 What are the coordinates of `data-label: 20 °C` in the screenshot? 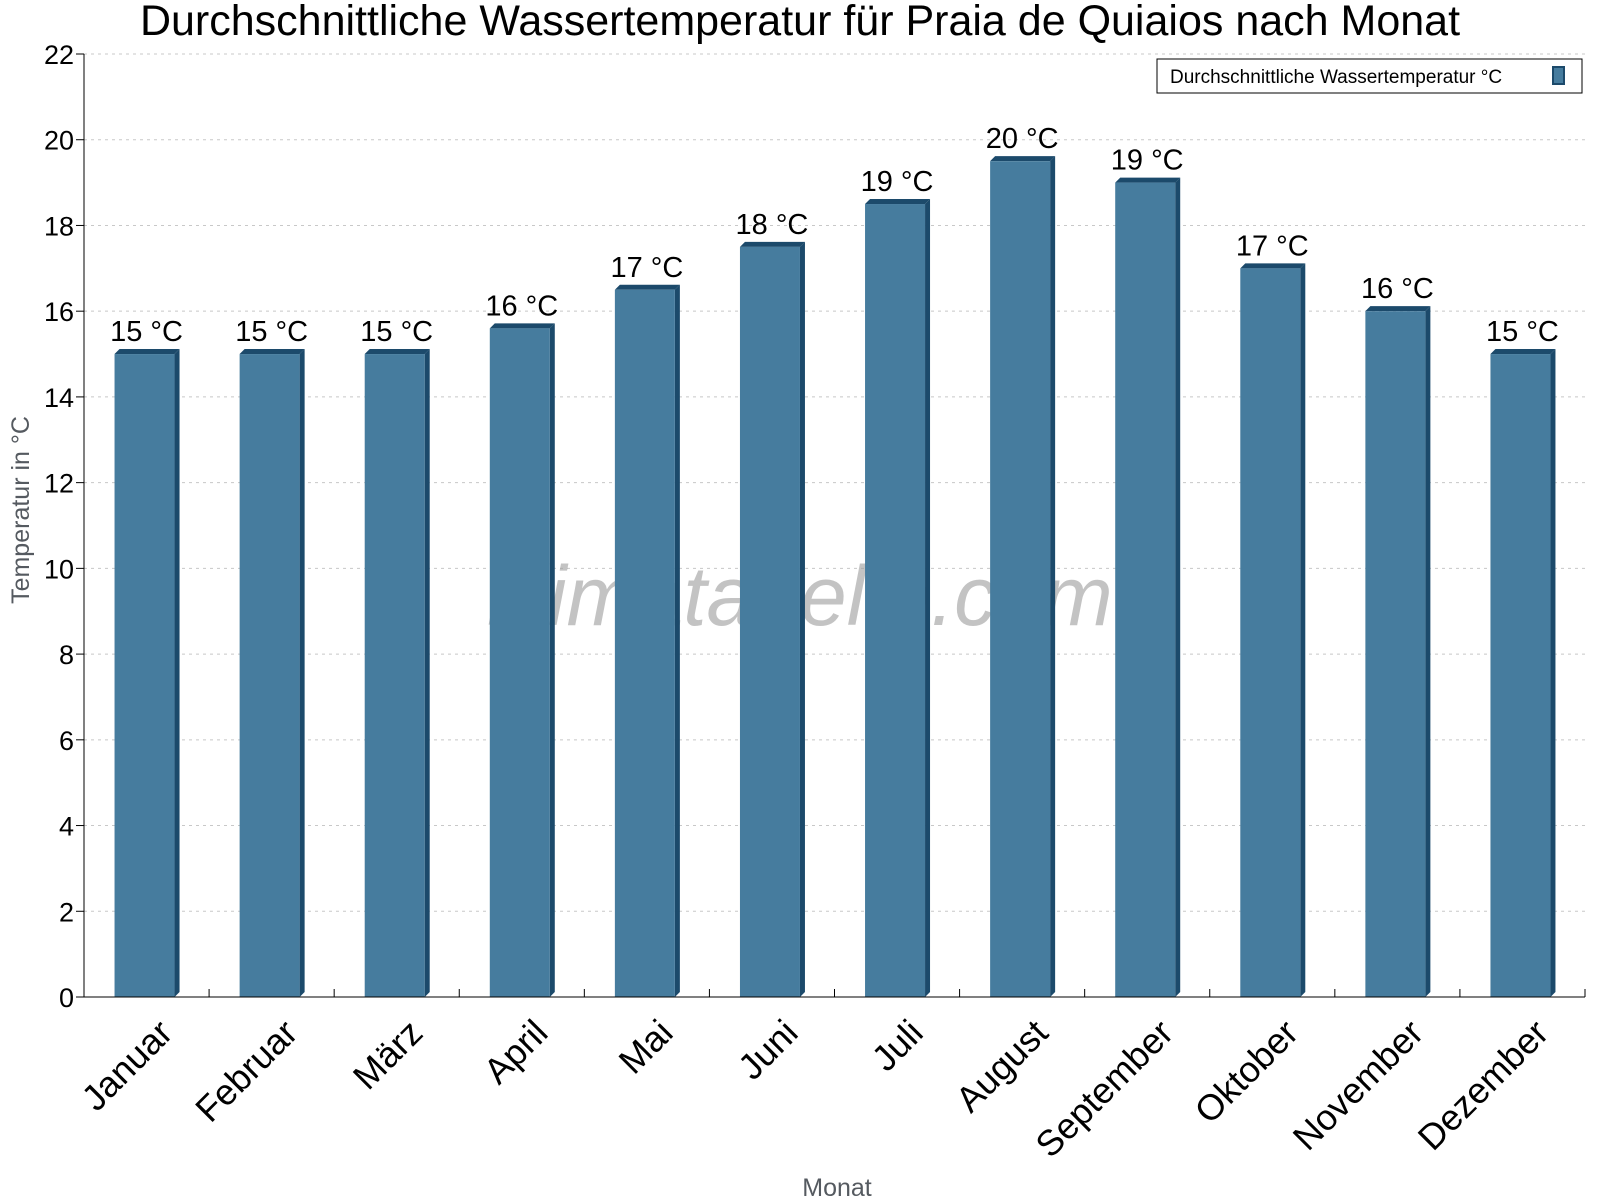 It's located at (1022, 139).